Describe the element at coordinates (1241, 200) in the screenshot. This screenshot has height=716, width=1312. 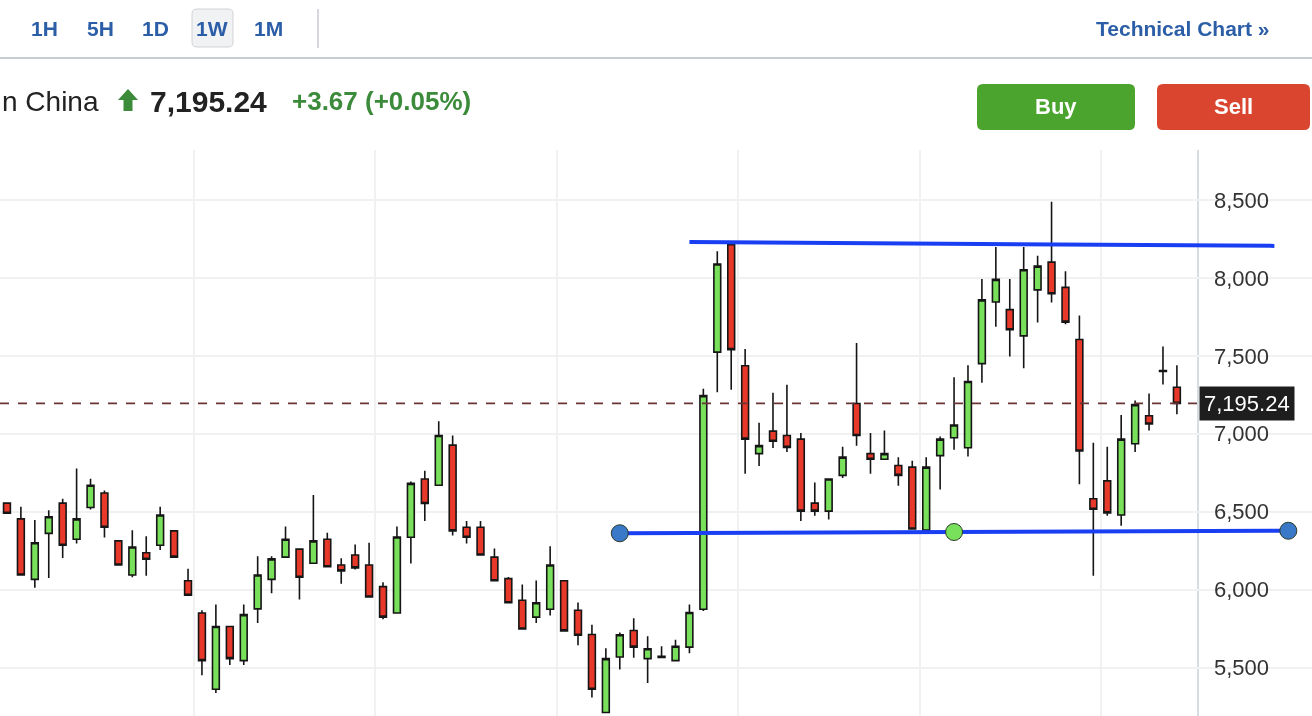
I see `y-tick-label: 8,500` at that location.